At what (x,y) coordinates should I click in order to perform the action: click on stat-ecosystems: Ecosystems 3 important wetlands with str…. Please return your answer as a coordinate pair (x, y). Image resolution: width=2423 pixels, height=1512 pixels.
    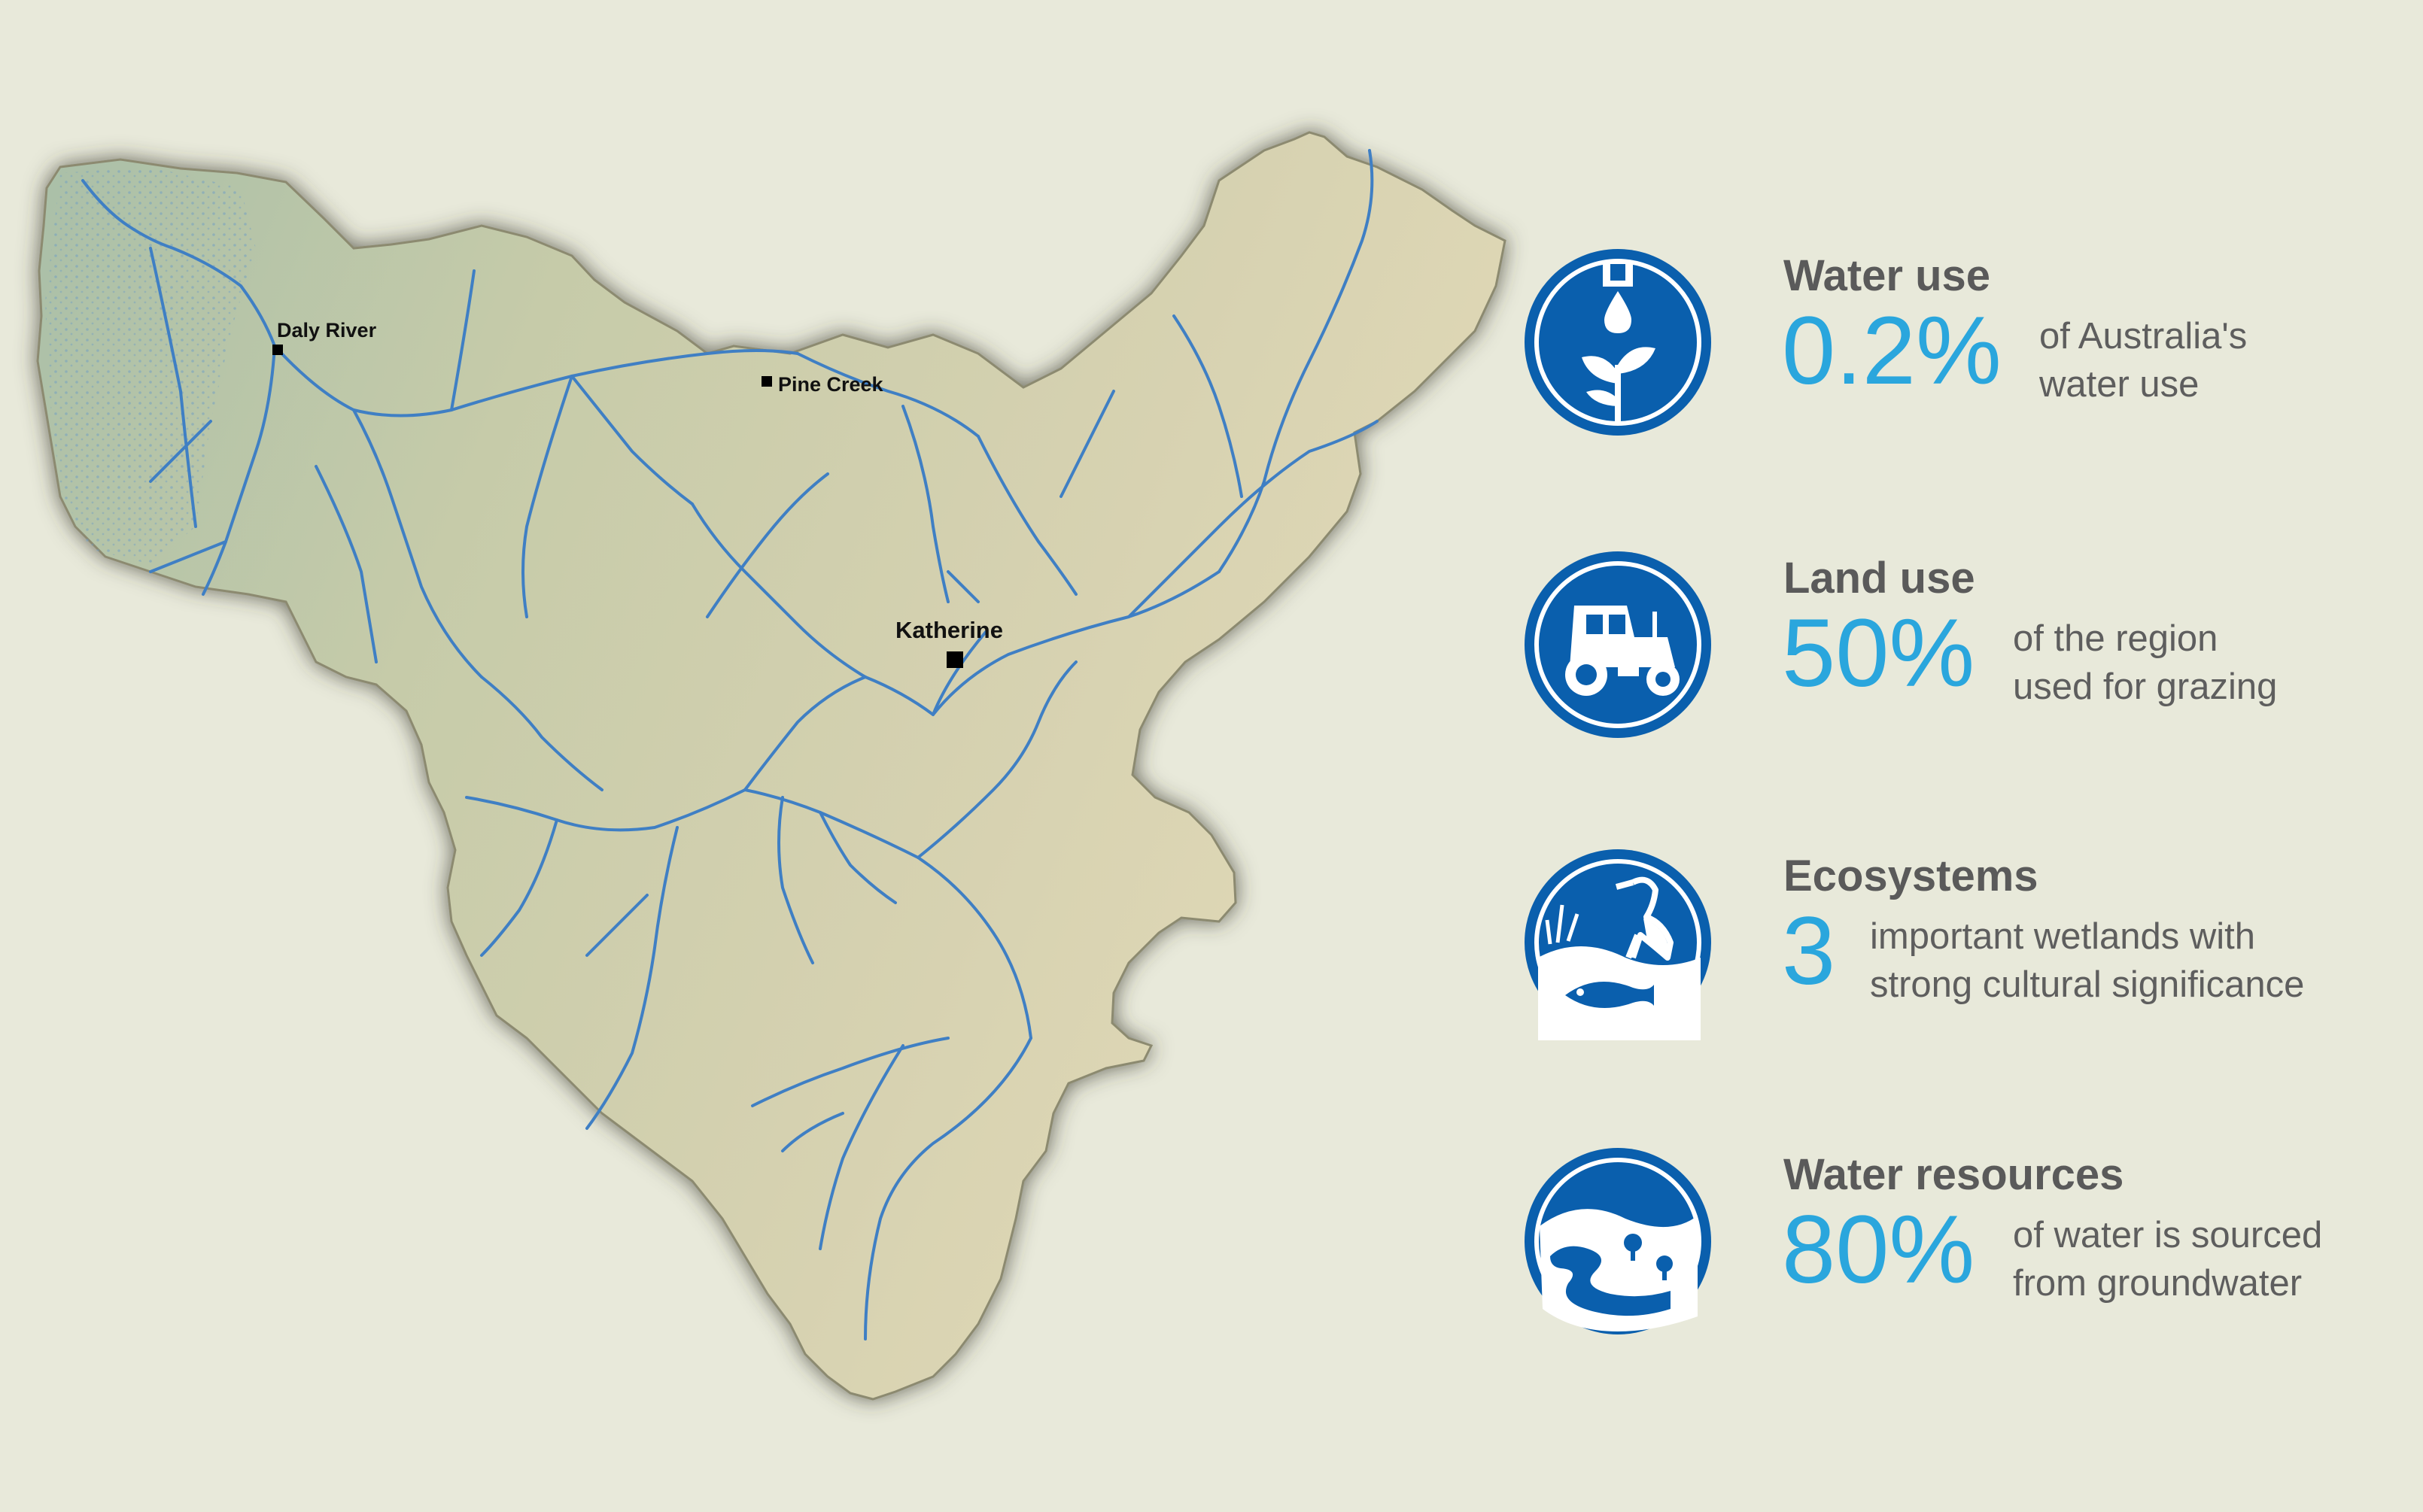
    Looking at the image, I should click on (1964, 942).